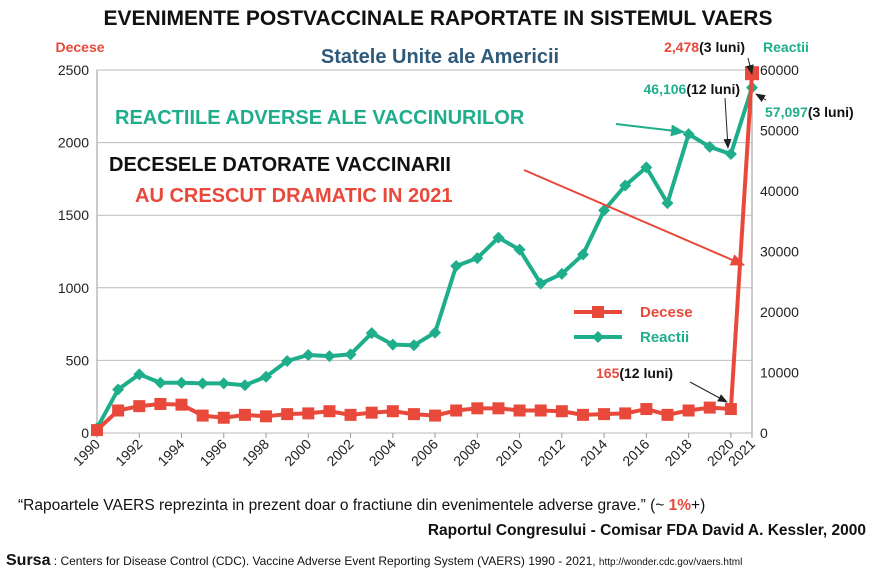 The image size is (876, 575). I want to click on y-left-tick-label: 2000, so click(73, 143).